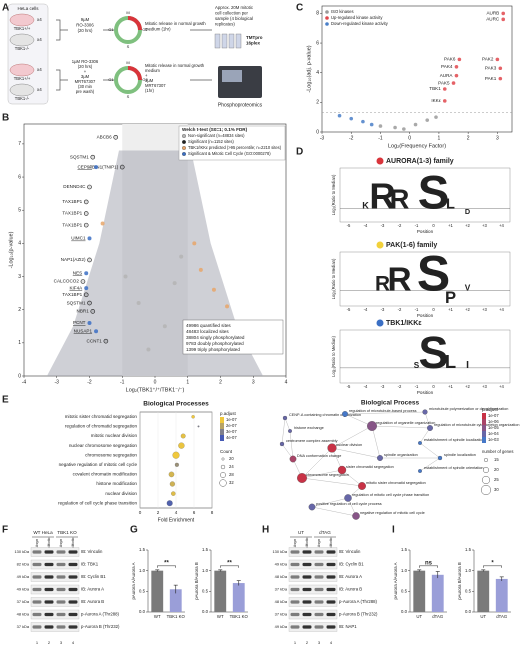 The image size is (520, 651). I want to click on position-label: -1, so click(417, 309).